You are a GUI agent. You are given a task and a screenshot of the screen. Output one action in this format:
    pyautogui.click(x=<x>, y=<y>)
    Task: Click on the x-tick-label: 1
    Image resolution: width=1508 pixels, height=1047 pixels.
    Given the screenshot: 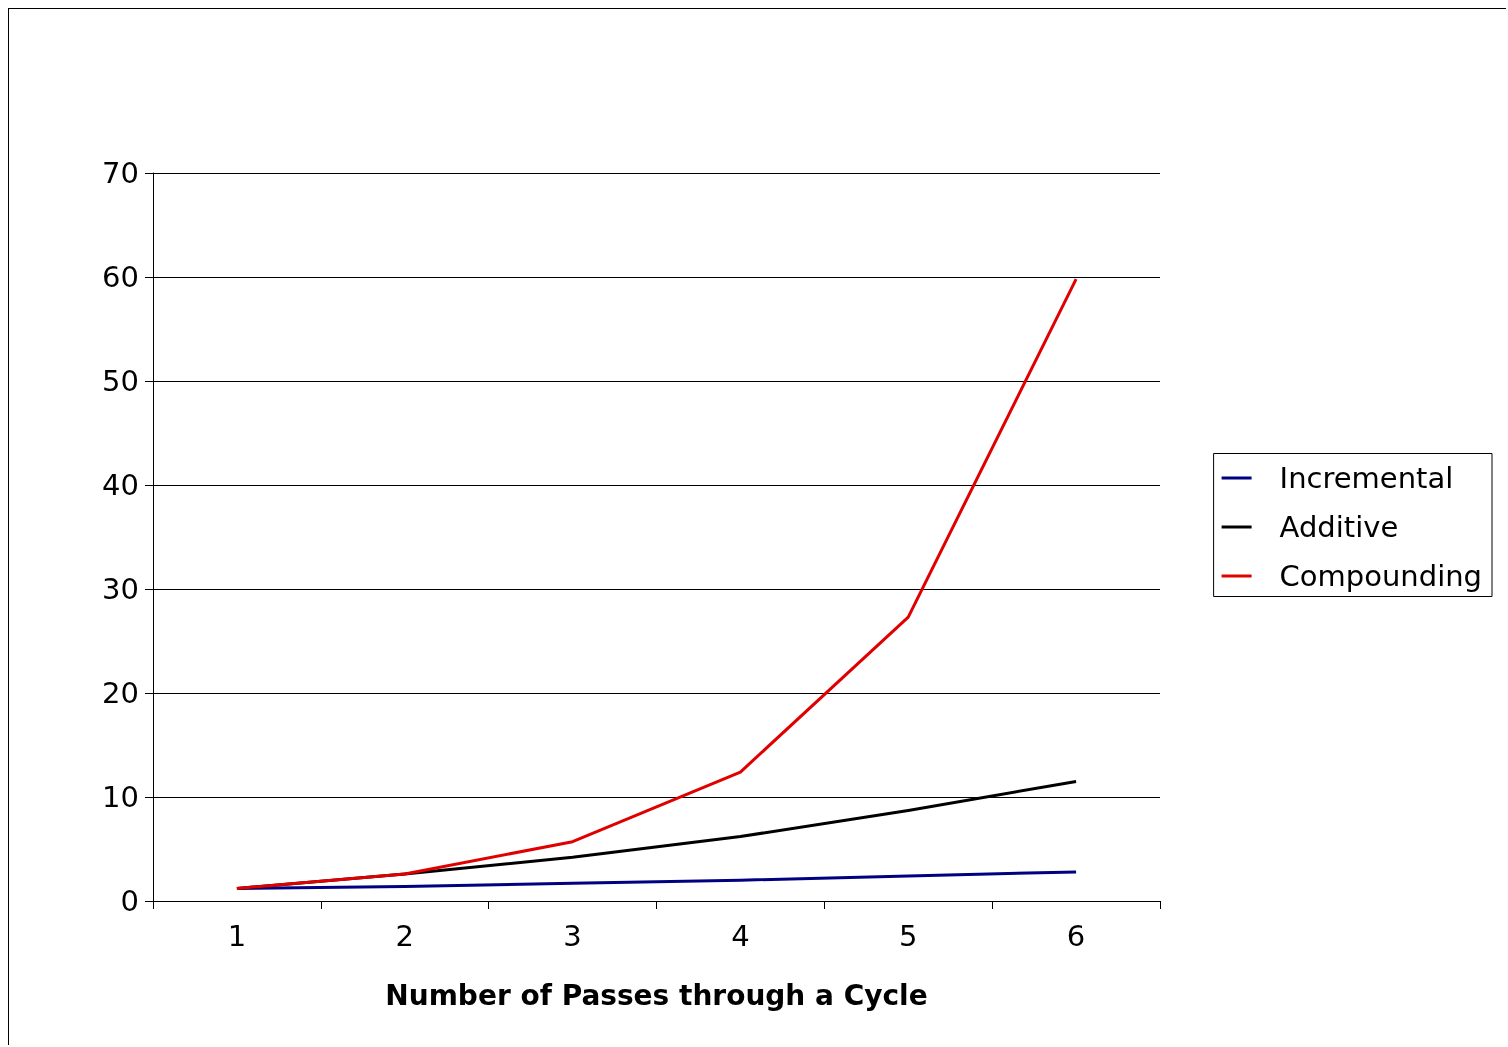 What is the action you would take?
    pyautogui.click(x=237, y=935)
    